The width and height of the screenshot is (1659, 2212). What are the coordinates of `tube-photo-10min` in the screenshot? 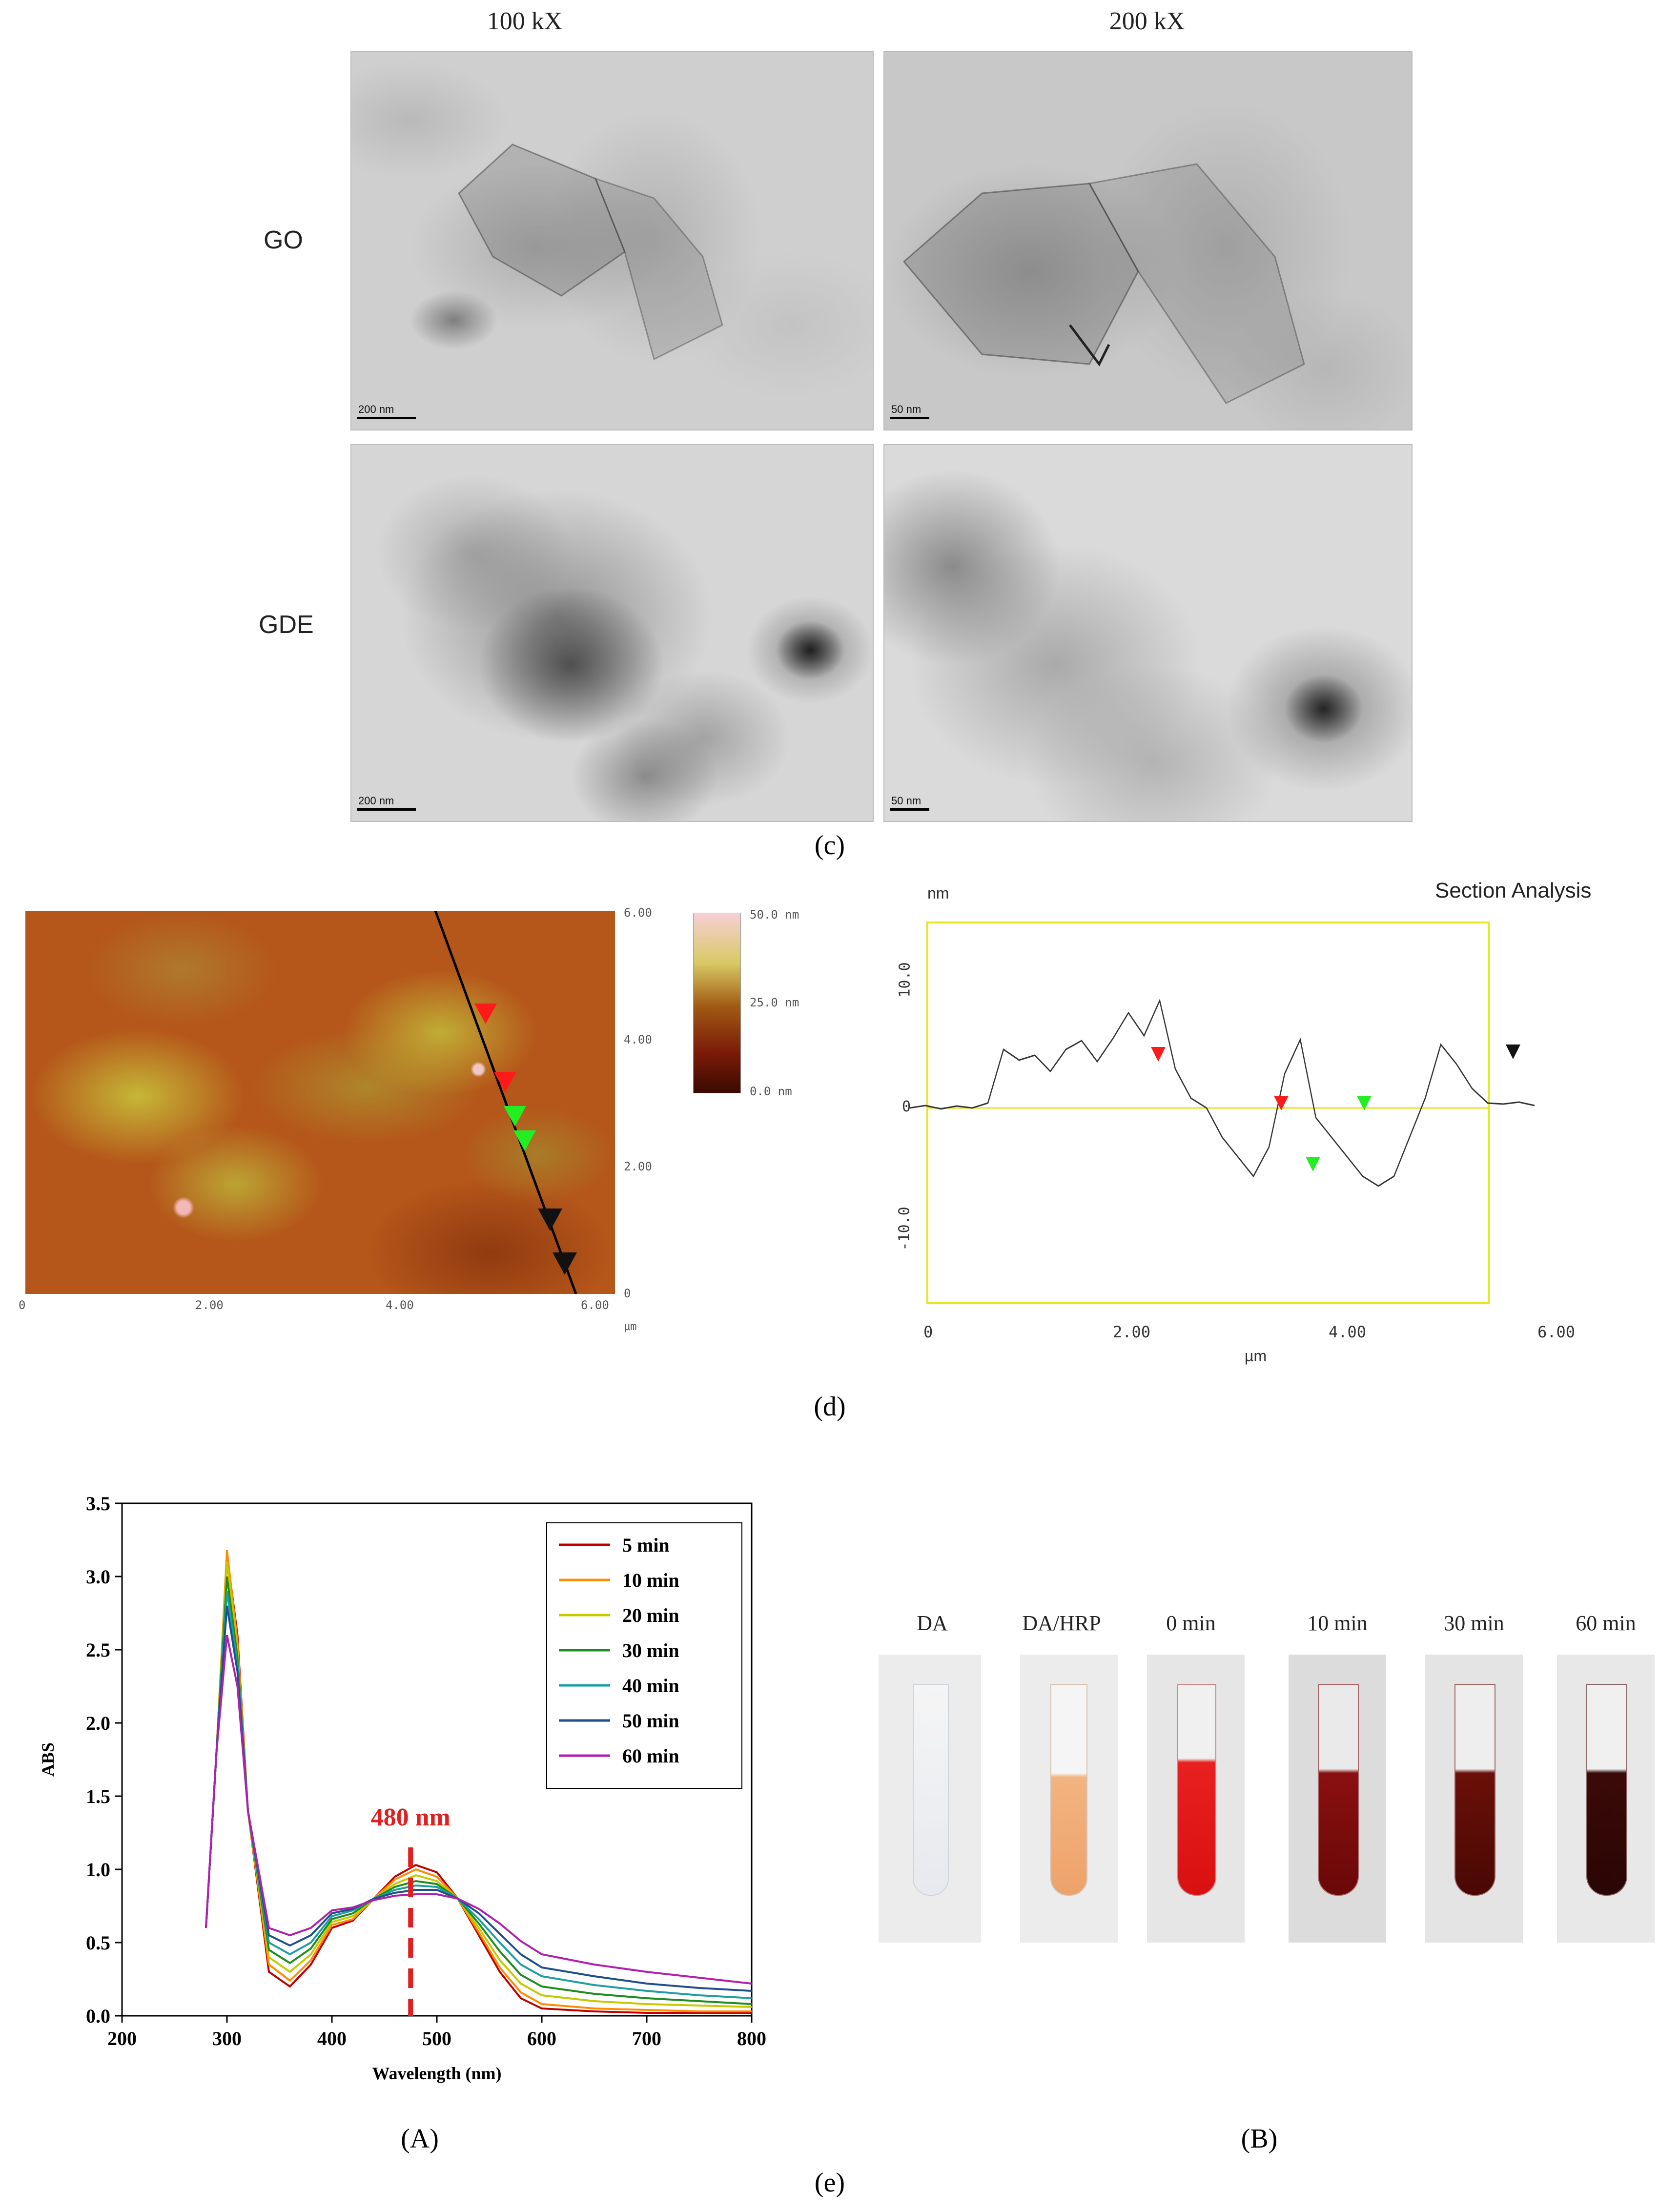 It's located at (1337, 1799).